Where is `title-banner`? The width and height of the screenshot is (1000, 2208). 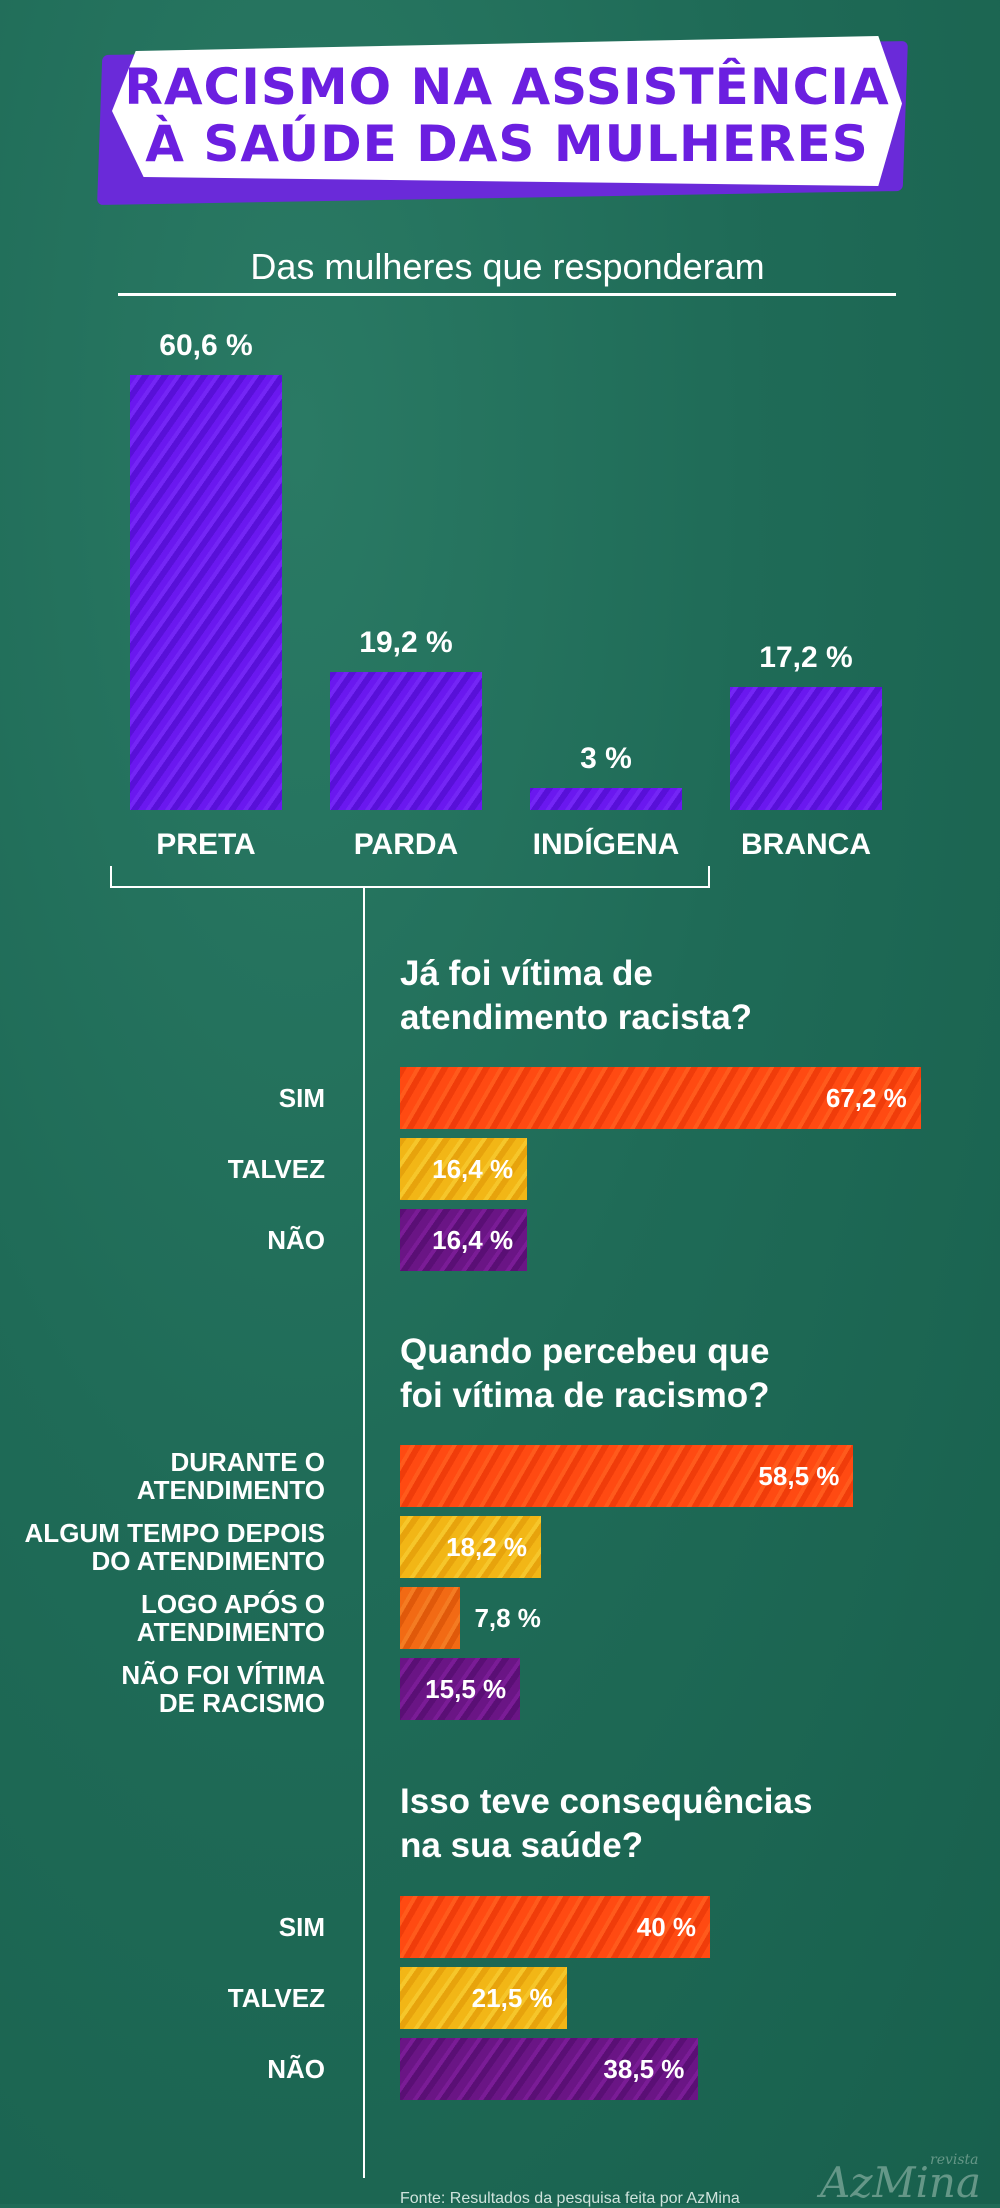
title-banner is located at coordinates (507, 111).